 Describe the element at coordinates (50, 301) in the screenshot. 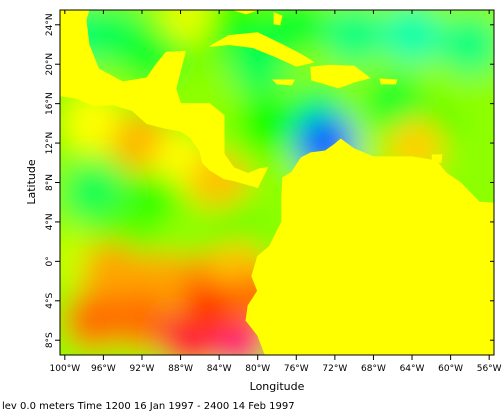

I see `y-tick-label: 4°S` at that location.